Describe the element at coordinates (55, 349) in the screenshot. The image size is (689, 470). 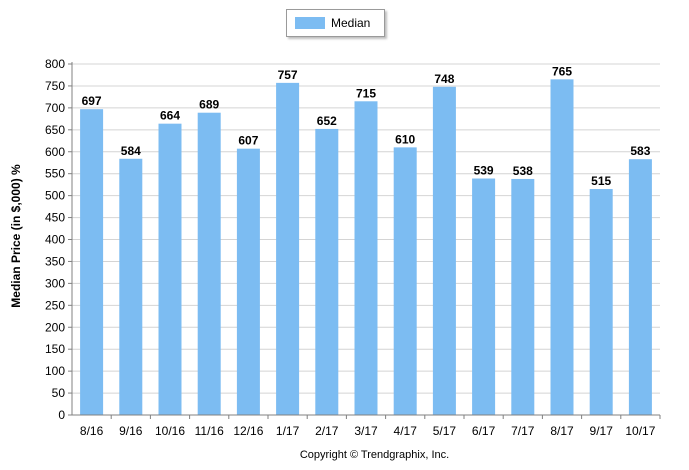
I see `y-tick-label: 150` at that location.